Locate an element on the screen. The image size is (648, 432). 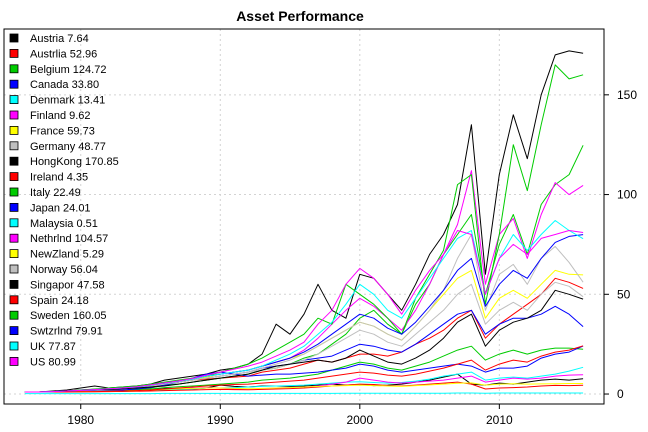
legend-label-hongkong: HongKong 170.85 is located at coordinates (74, 162).